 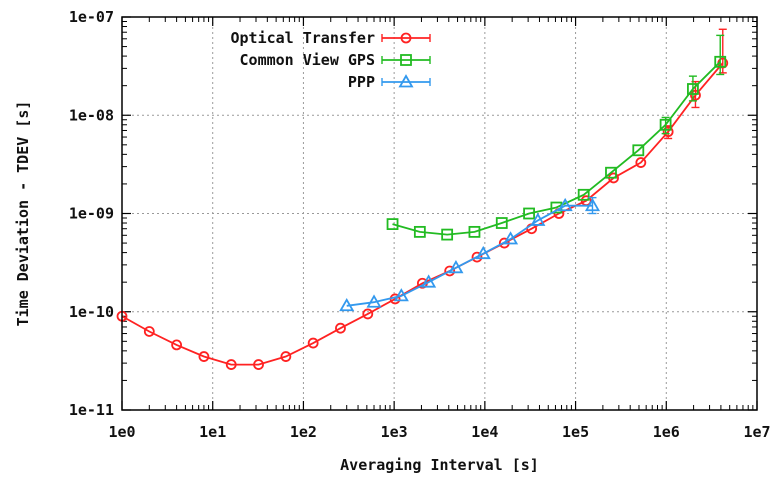 What do you see at coordinates (91, 214) in the screenshot?
I see `y-tick-label: 1e-09` at bounding box center [91, 214].